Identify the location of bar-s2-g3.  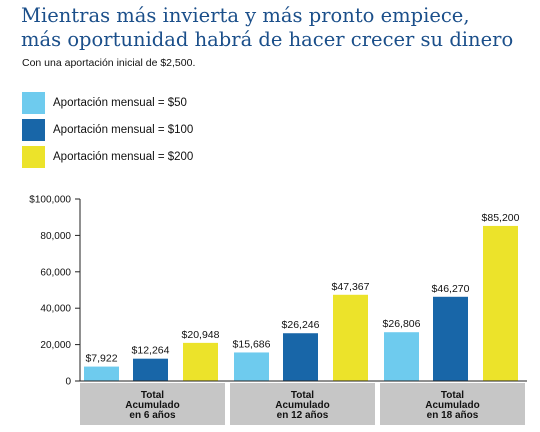
(450, 338).